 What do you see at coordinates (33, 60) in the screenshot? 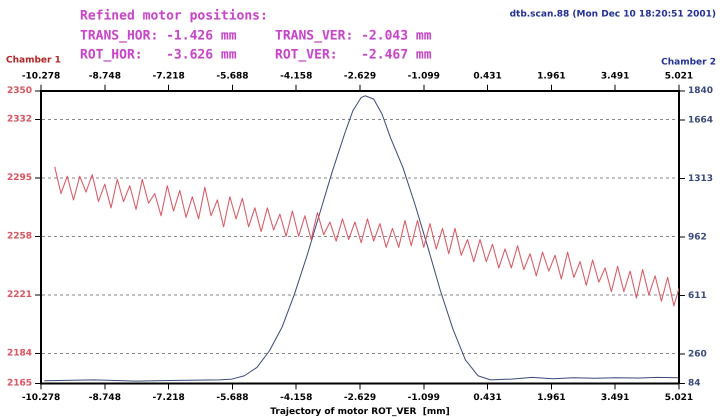
I see `y-axis-title: Chamber 1` at bounding box center [33, 60].